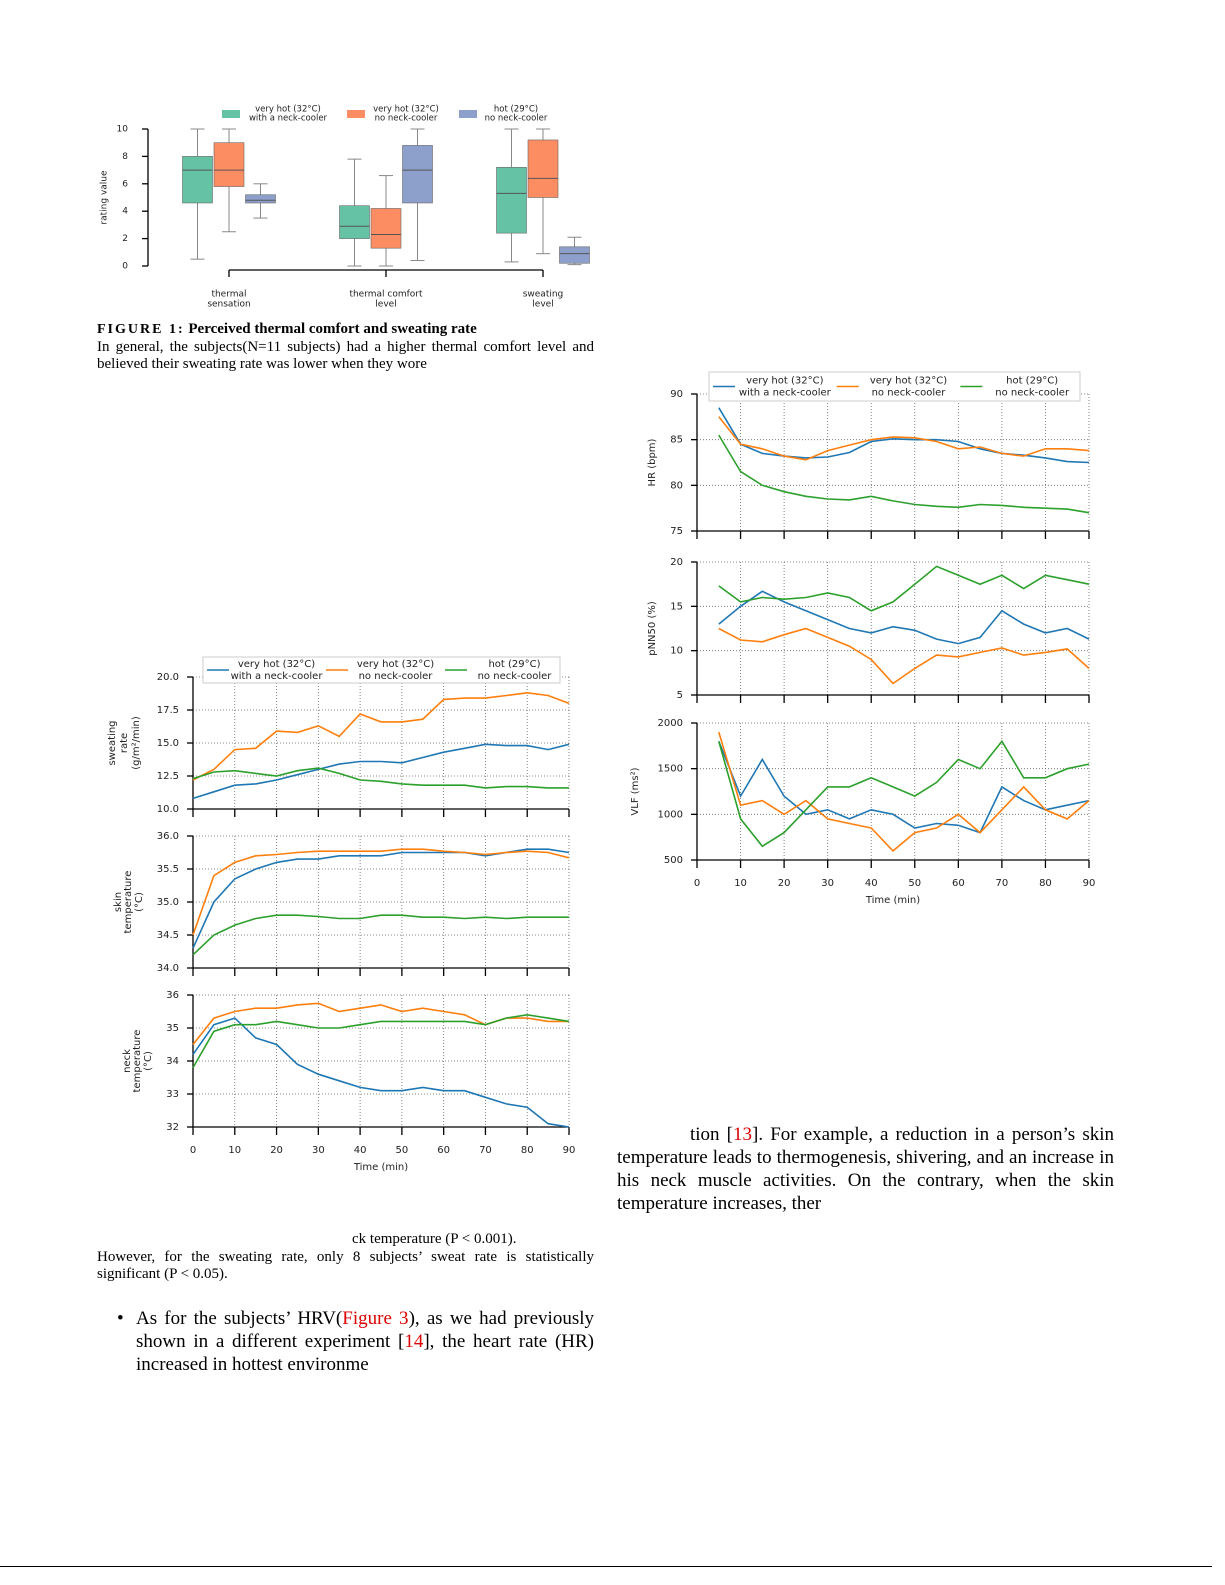  Describe the element at coordinates (434, 1239) in the screenshot. I see `text-fragment: ck temperature (P < 0.001).` at that location.